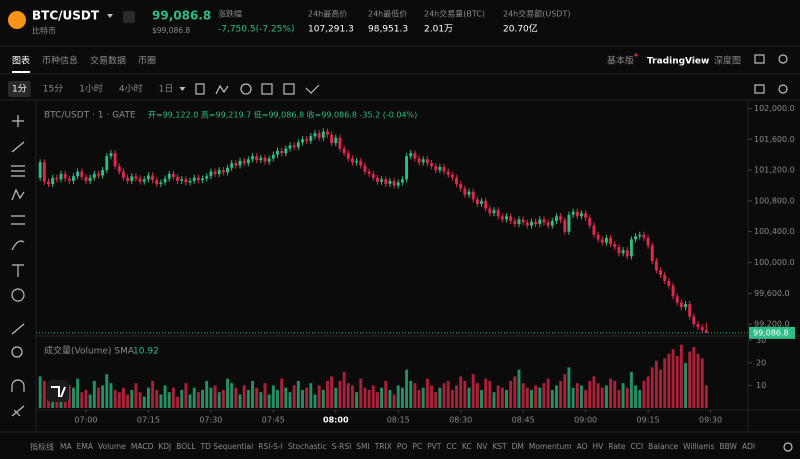 The image size is (800, 459). What do you see at coordinates (18, 147) in the screenshot?
I see `trend-line-tool` at bounding box center [18, 147].